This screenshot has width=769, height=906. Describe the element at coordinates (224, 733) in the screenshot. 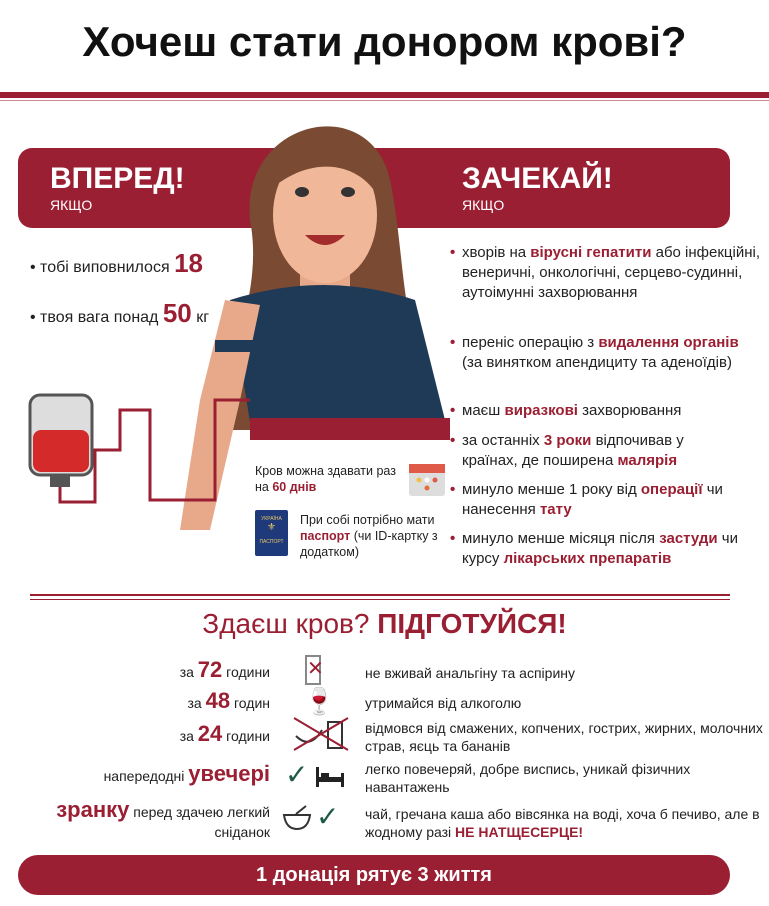

I see `prep-time: за 24 години` at that location.